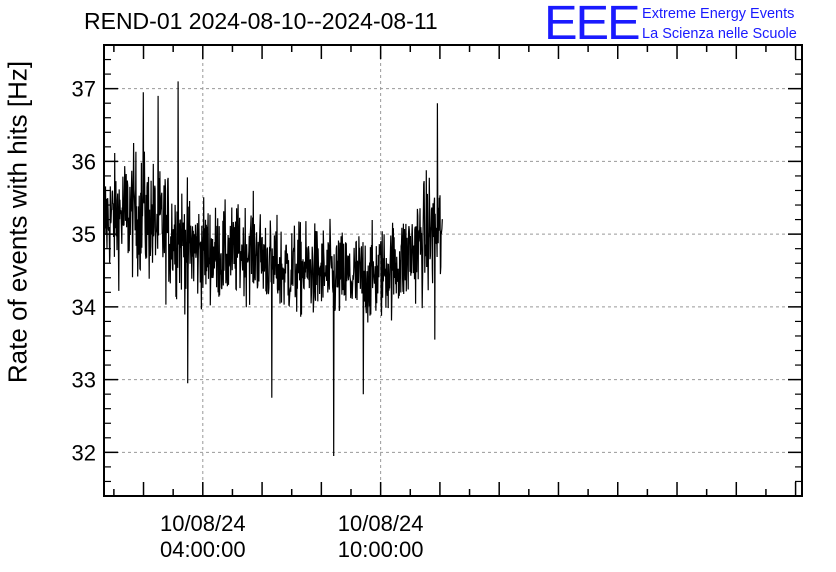 Image resolution: width=836 pixels, height=572 pixels. I want to click on y-tick-label: 32, so click(84, 452).